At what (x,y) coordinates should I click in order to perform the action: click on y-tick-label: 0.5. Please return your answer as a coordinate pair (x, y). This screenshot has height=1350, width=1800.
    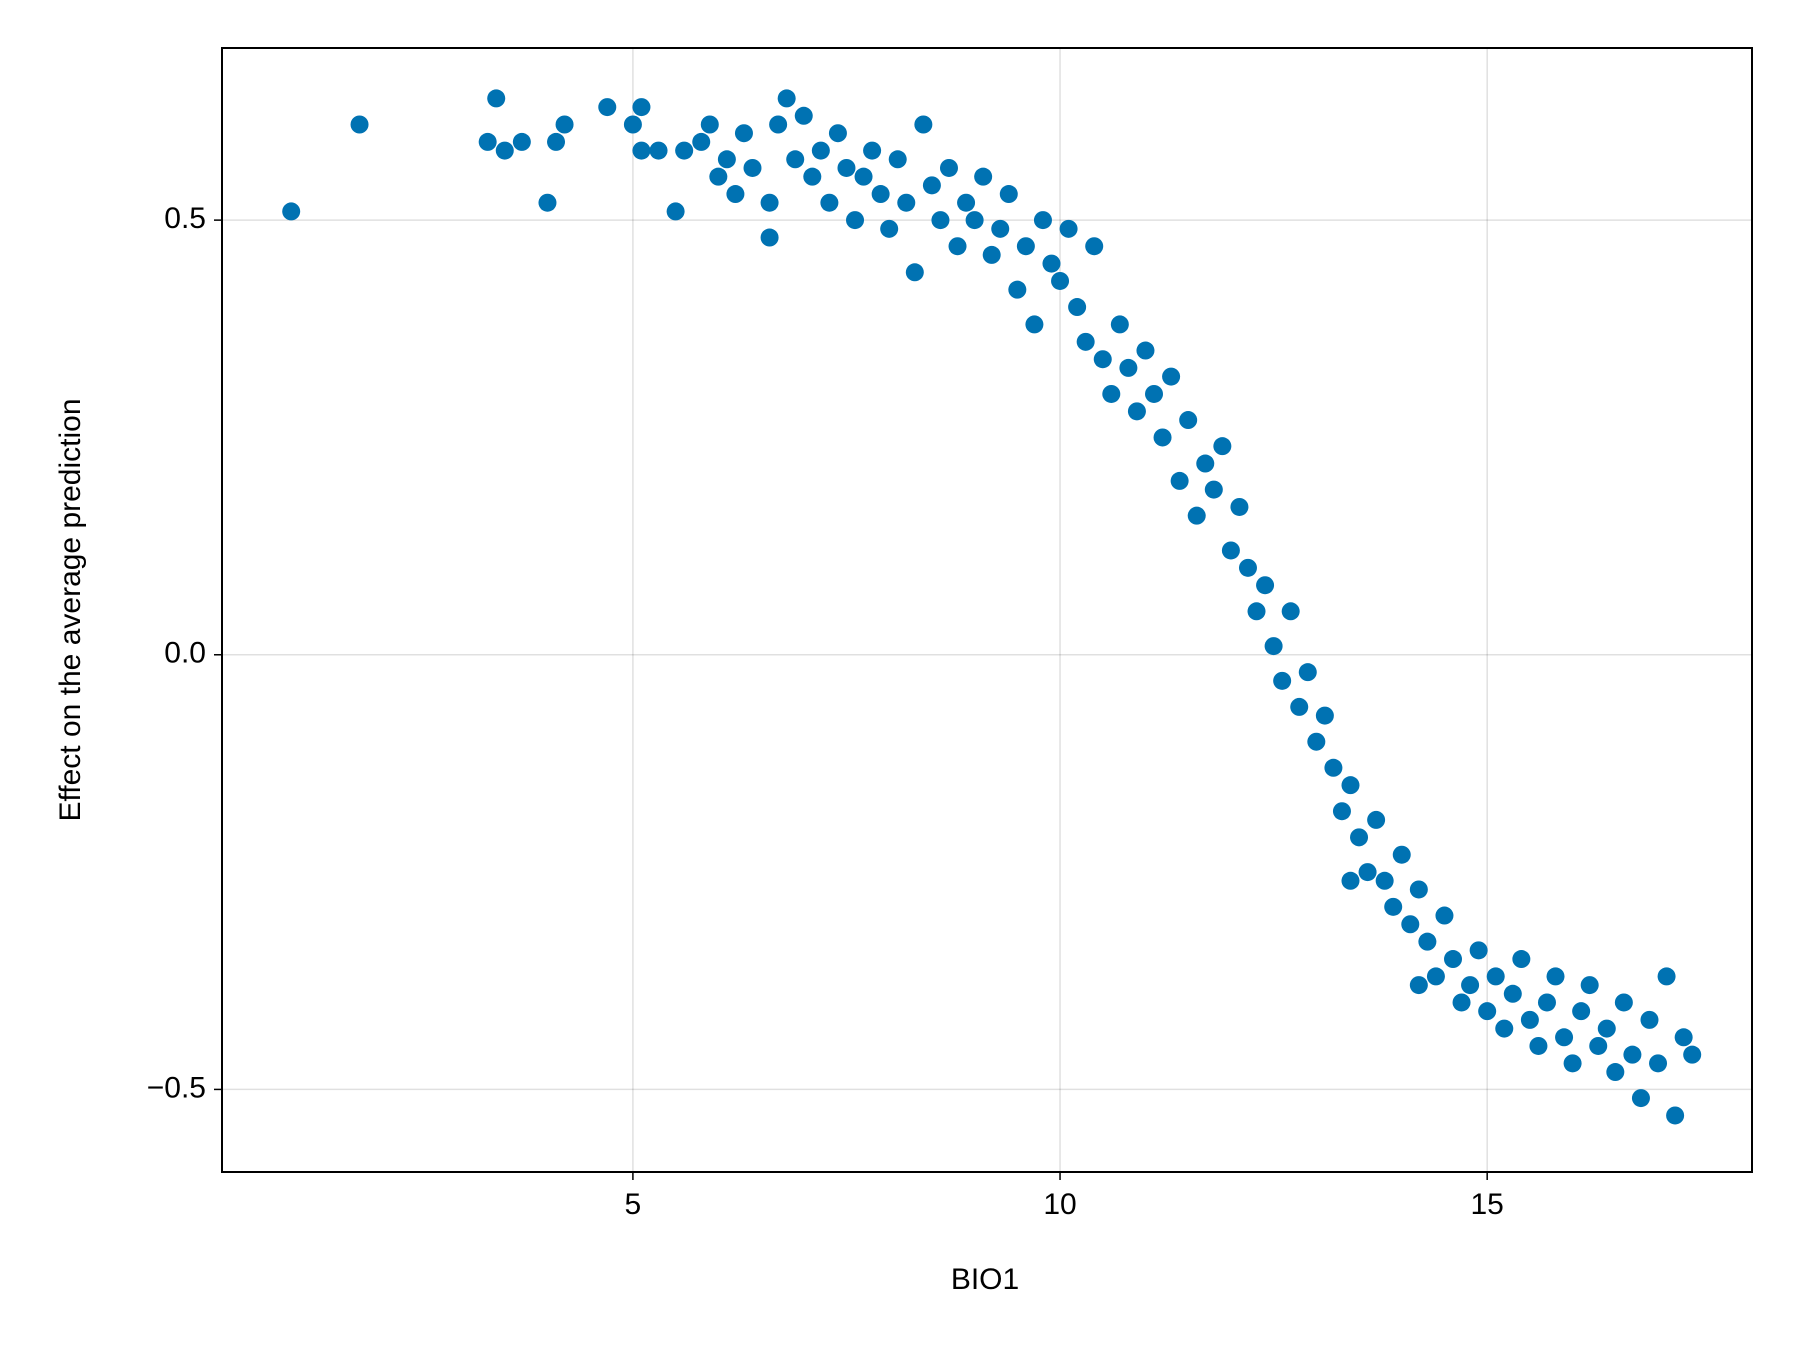
    Looking at the image, I should click on (185, 218).